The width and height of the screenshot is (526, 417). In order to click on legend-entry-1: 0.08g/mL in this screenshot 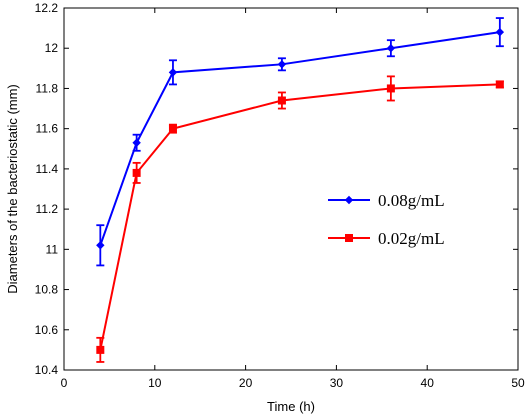, I will do `click(386, 200)`.